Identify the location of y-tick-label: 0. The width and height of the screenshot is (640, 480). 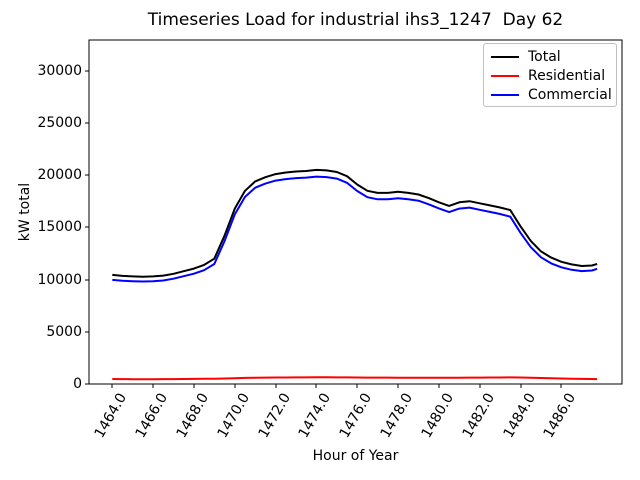
(77, 384).